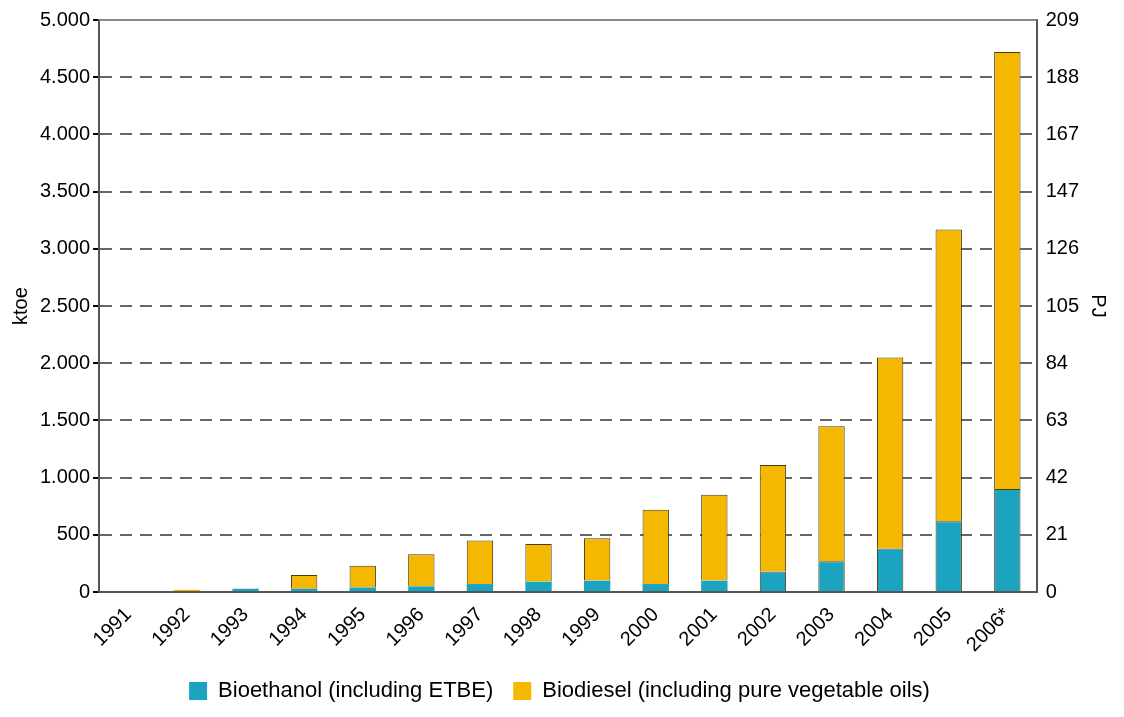 The image size is (1124, 717). I want to click on y-tick-label: 2.500, so click(65, 304).